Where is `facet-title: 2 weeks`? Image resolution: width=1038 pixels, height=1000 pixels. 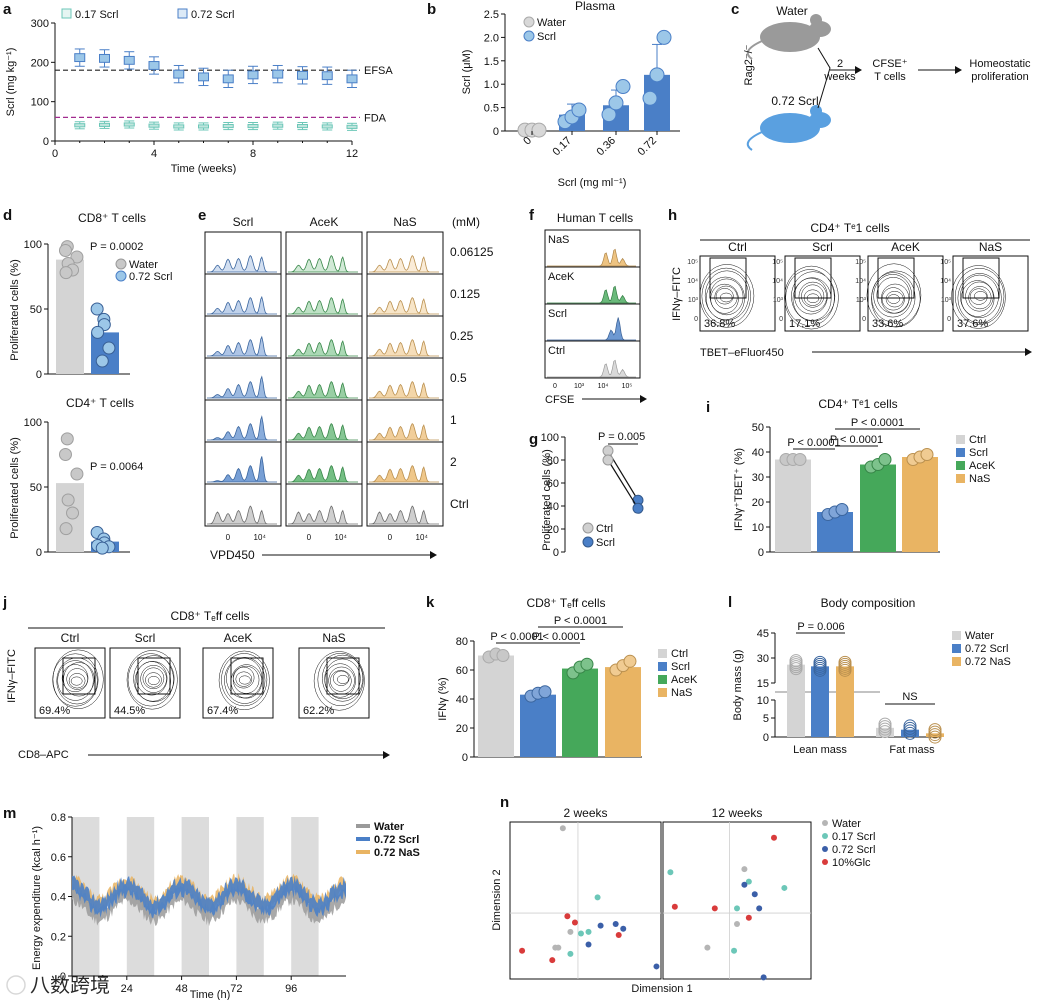
facet-title: 2 weeks is located at coordinates (585, 813).